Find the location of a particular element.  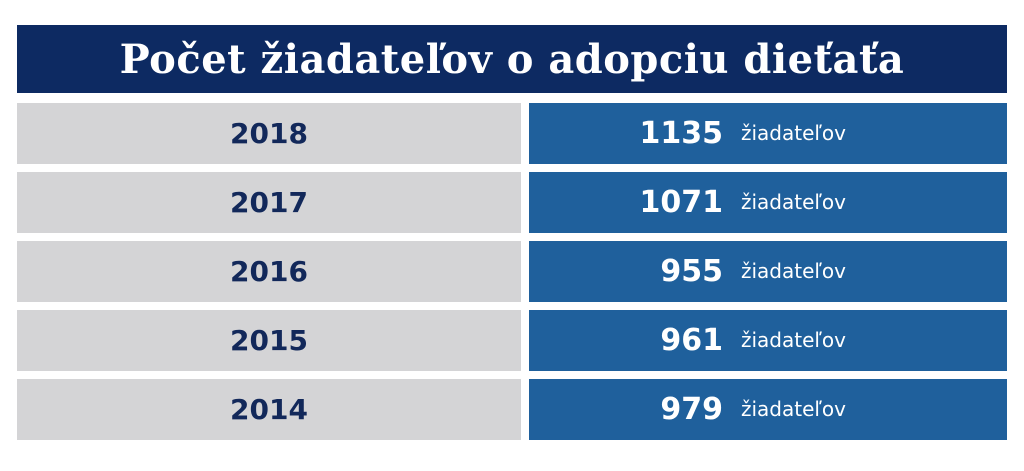

year-cell: 2018 is located at coordinates (269, 133).